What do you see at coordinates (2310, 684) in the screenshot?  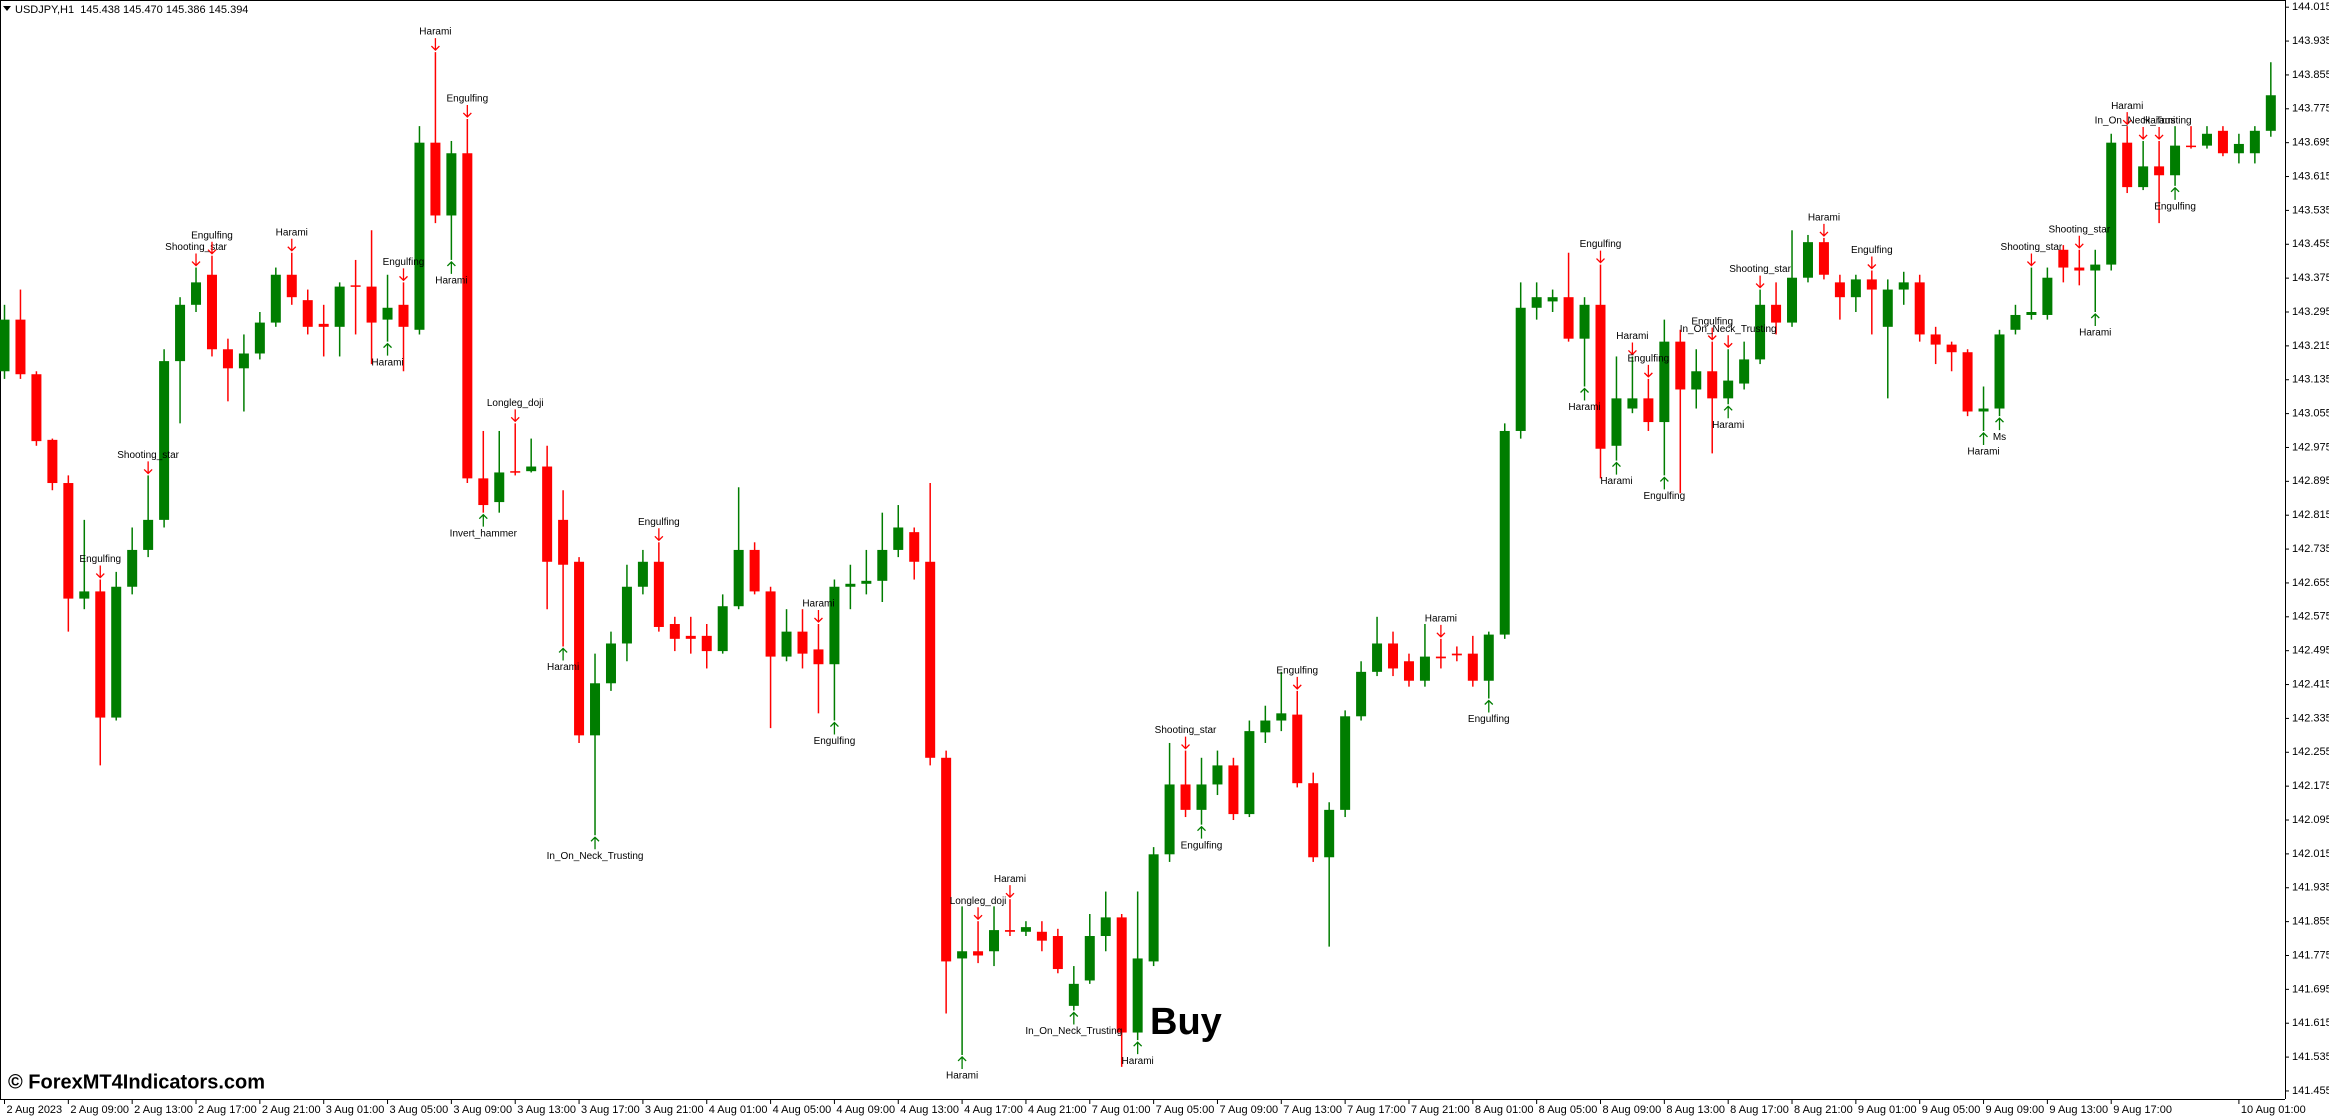 I see `y-tick-label: 142.415` at bounding box center [2310, 684].